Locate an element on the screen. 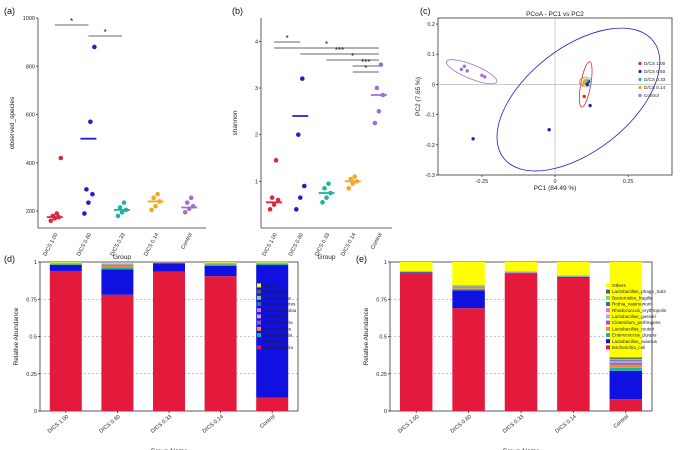 The width and height of the screenshot is (685, 450). x-axis-label: PC1 (84.49 %) is located at coordinates (555, 188).